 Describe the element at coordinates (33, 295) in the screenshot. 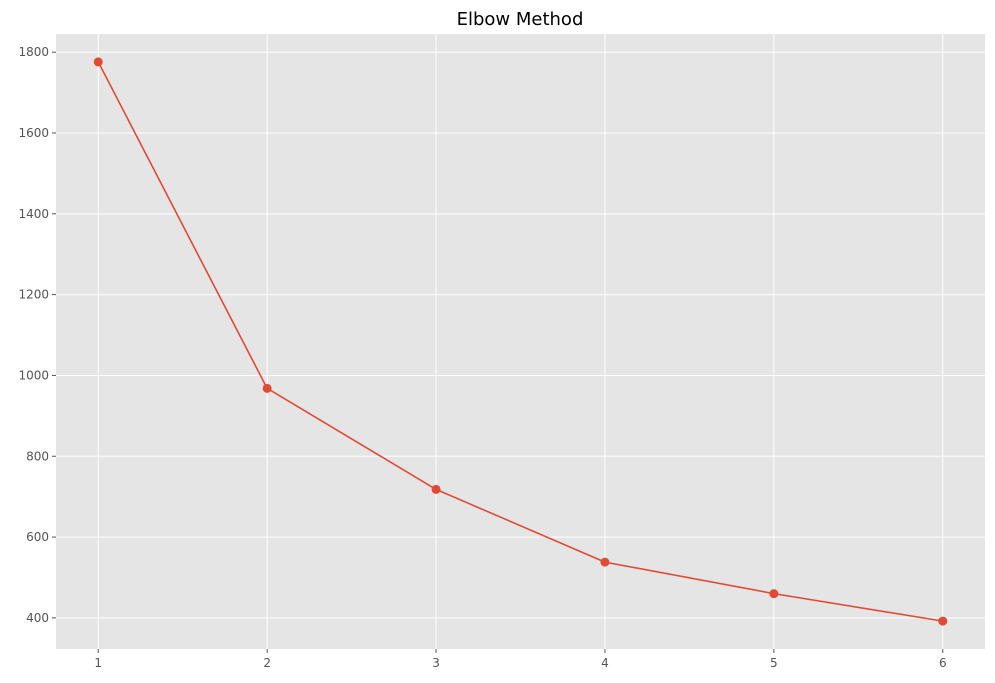

I see `y-tick-label-1200: 1200` at that location.